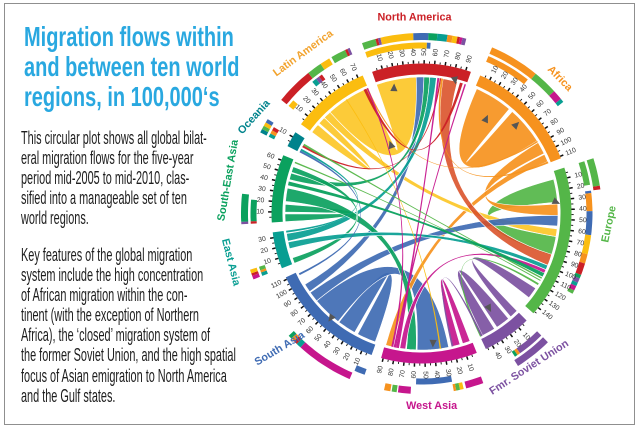  Describe the element at coordinates (415, 17) in the screenshot. I see `svg-text: North America` at that location.